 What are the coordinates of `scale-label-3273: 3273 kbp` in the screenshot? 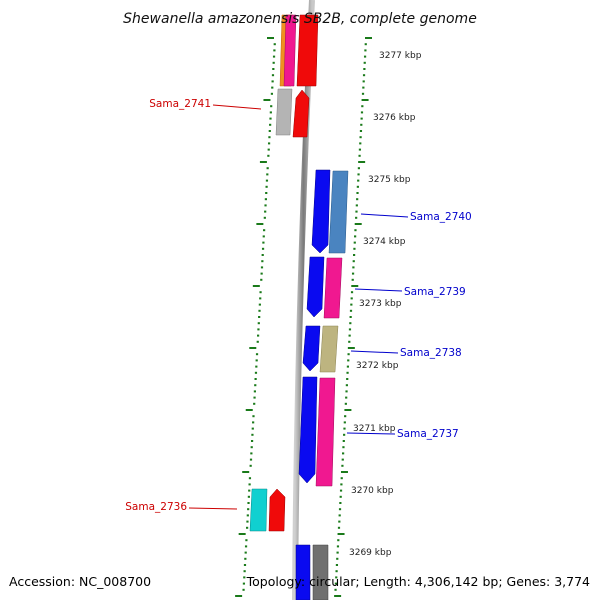 It's located at (380, 304).